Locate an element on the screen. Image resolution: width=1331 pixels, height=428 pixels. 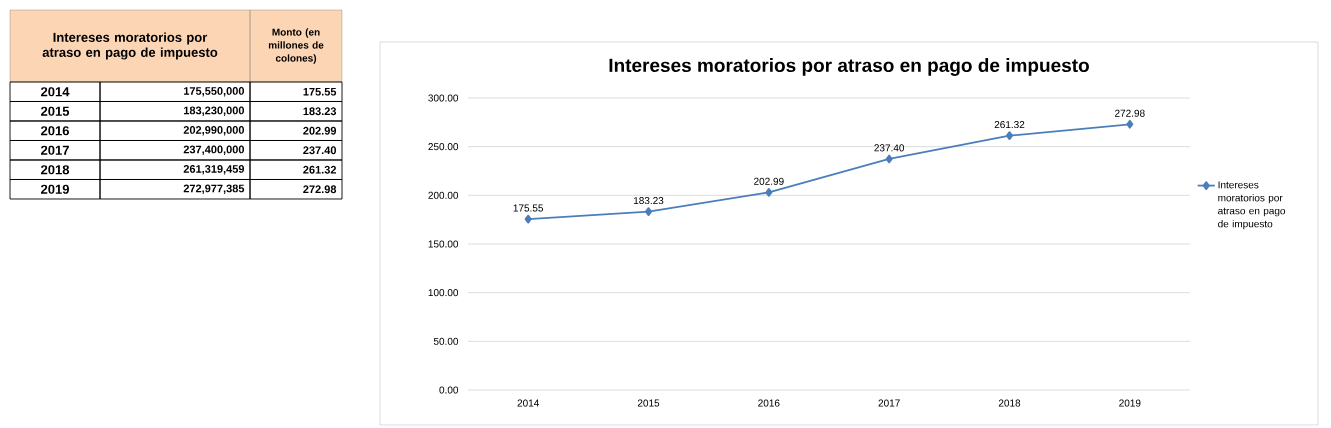
y-tick-label: 50.00 is located at coordinates (446, 341).